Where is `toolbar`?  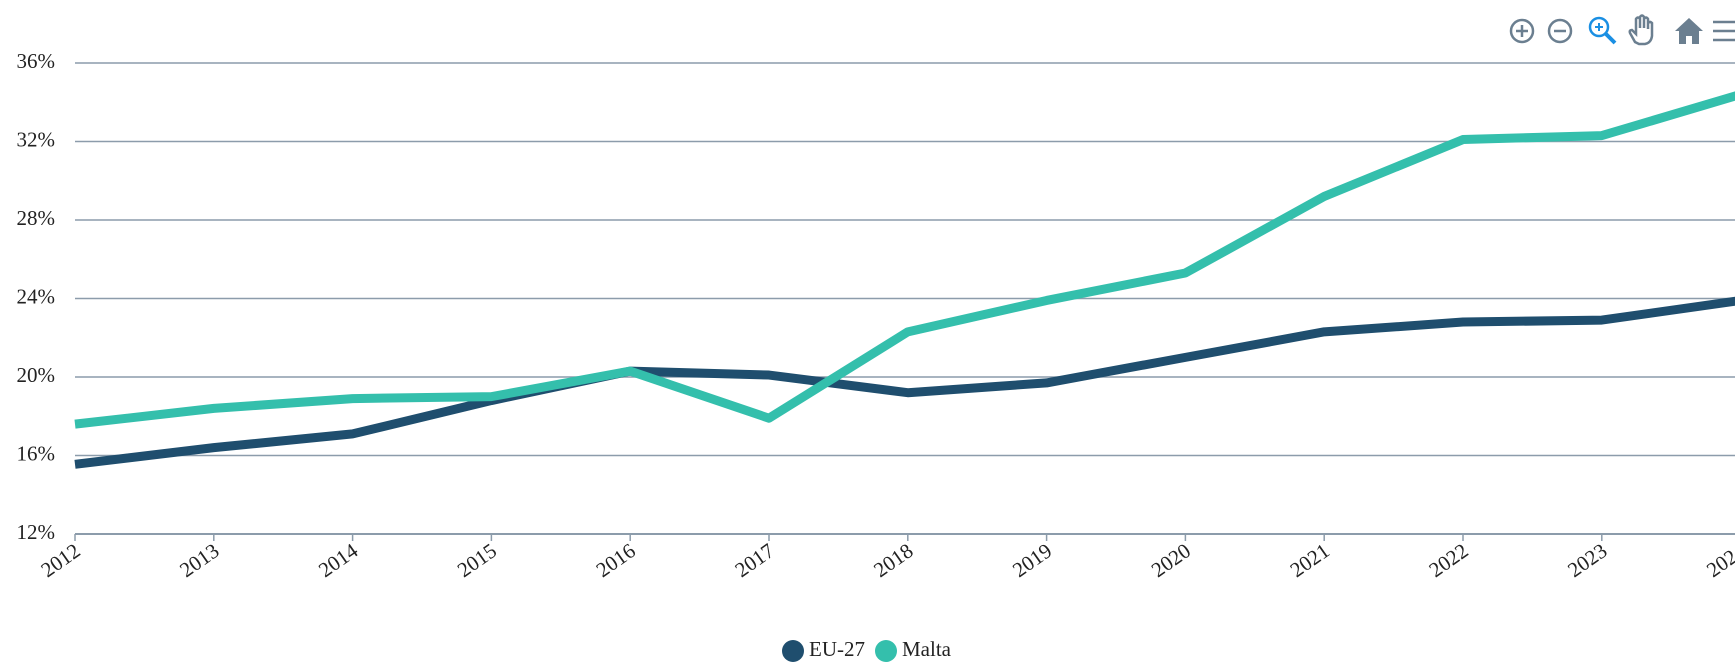 toolbar is located at coordinates (1622, 30).